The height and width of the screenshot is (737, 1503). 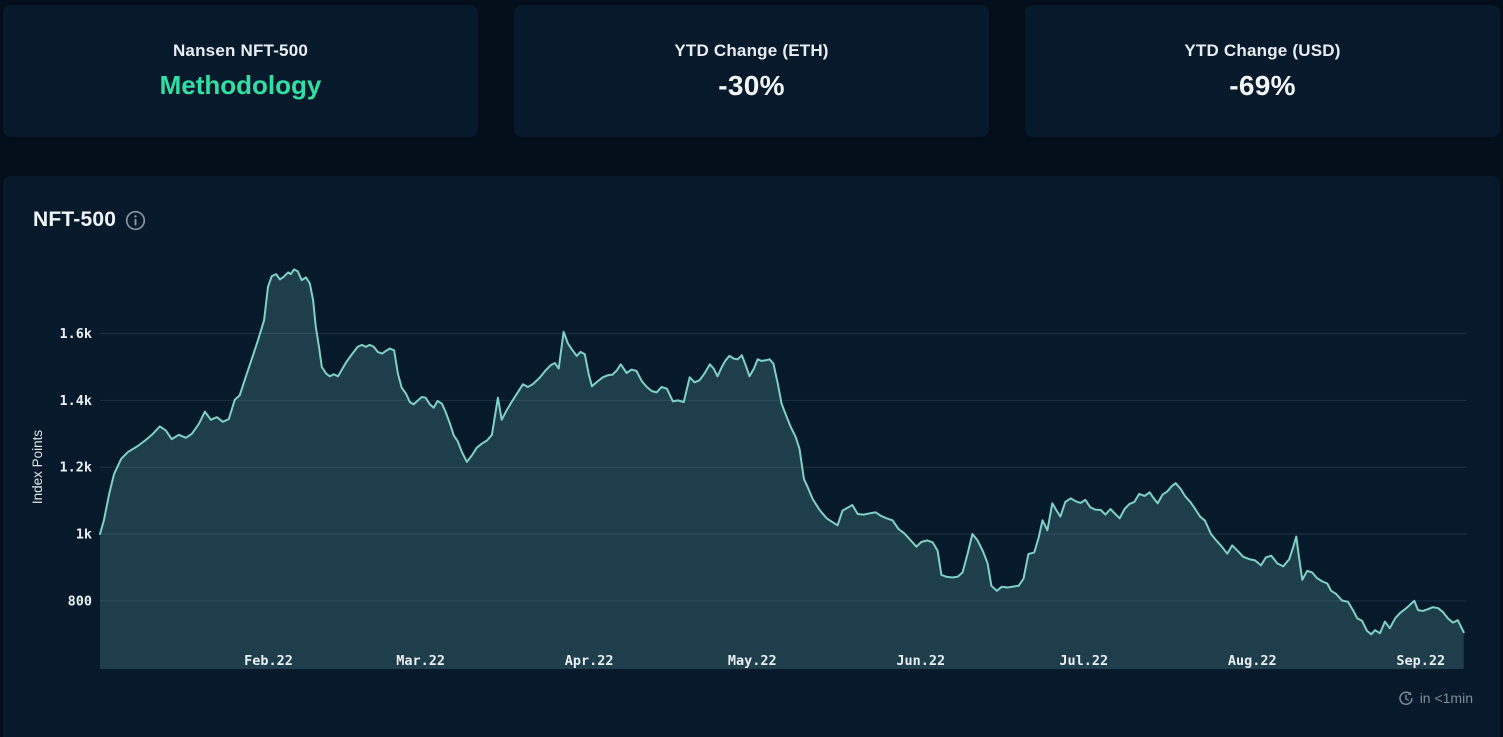 What do you see at coordinates (751, 50) in the screenshot?
I see `card-ytd-eth-title: YTD Change (ETH)` at bounding box center [751, 50].